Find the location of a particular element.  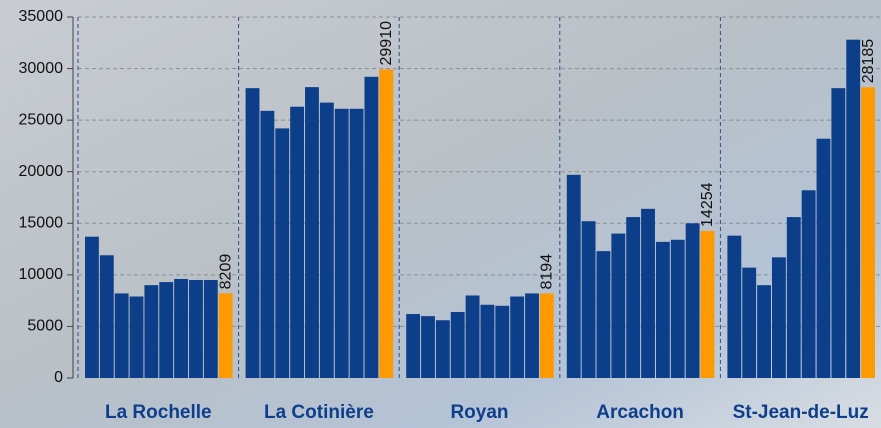

x-tick-label: La Rochelle is located at coordinates (158, 412).